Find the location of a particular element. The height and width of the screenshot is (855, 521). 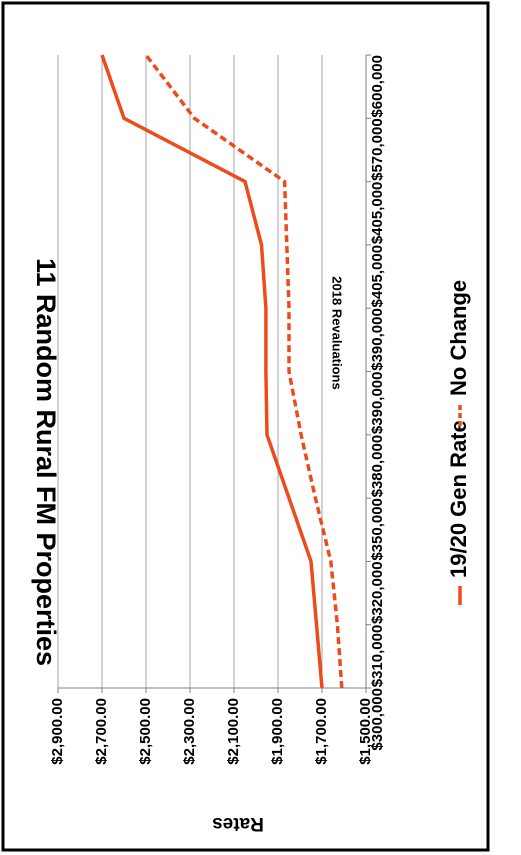

legend: 19/20 Gen Rate No Change is located at coordinates (458, 442).